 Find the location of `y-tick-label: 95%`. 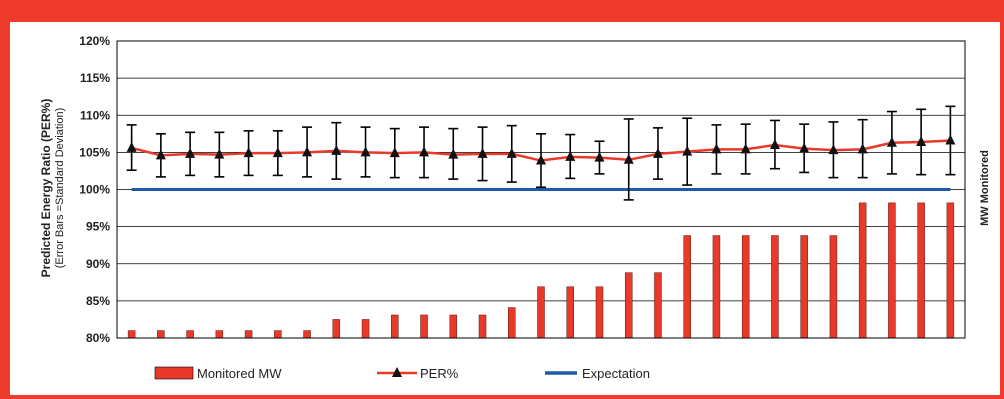

y-tick-label: 95% is located at coordinates (98, 227).